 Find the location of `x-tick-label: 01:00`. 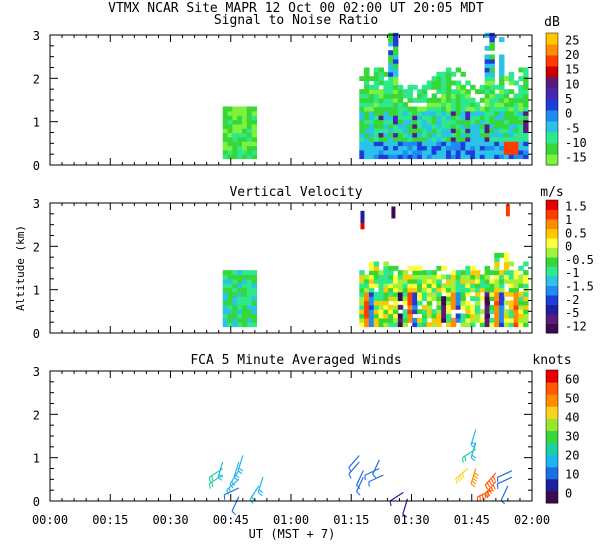

x-tick-label: 01:00 is located at coordinates (291, 520).